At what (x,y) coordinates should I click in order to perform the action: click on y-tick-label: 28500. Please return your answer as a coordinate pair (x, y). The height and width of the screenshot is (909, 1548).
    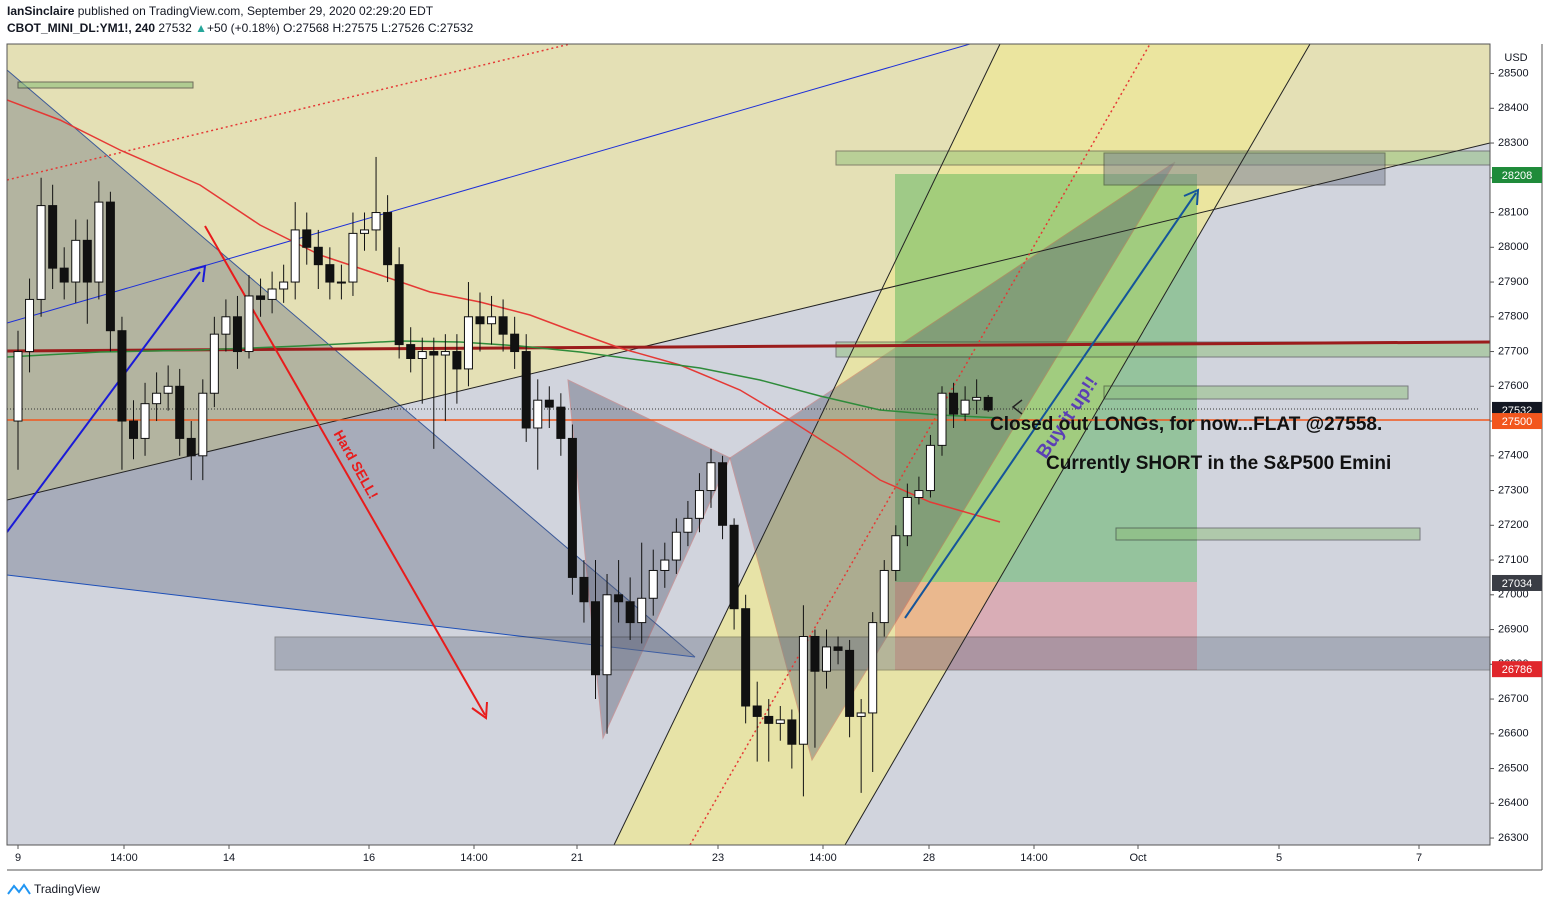
    Looking at the image, I should click on (1513, 73).